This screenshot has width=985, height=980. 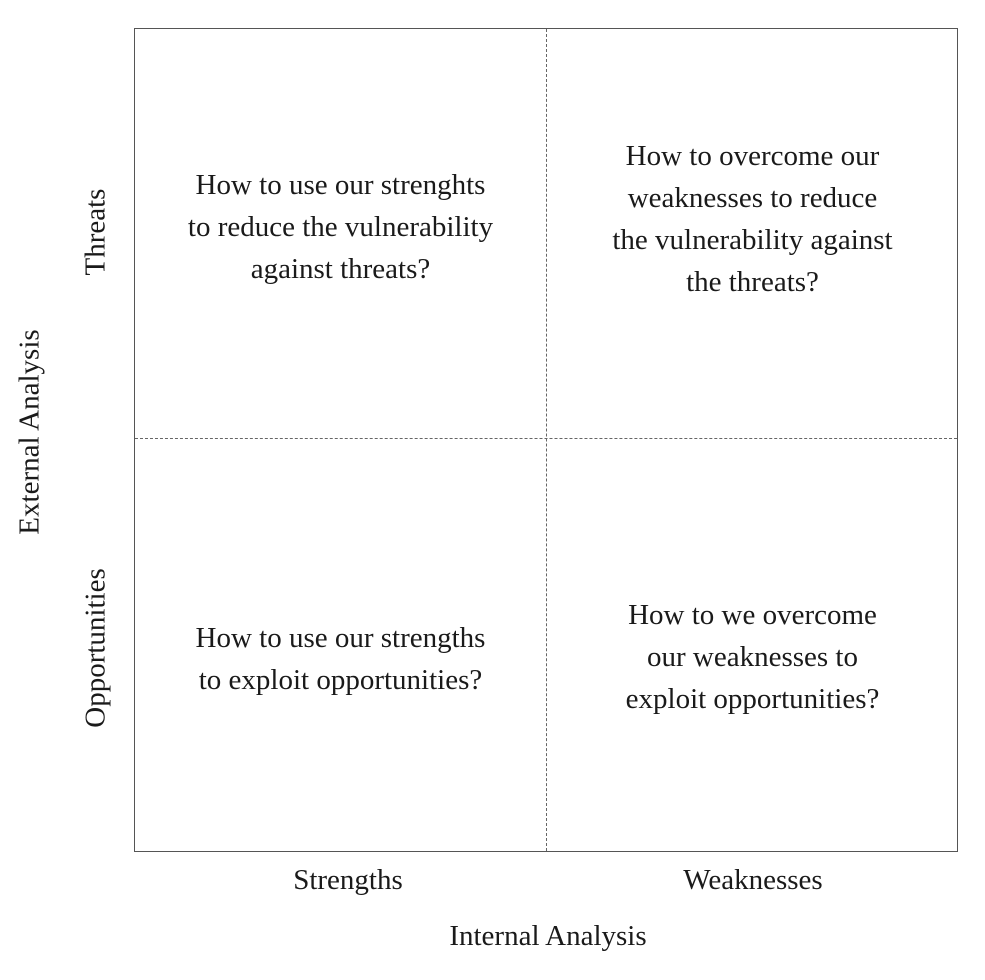 What do you see at coordinates (348, 880) in the screenshot?
I see `x-label-strengths: Strengths` at bounding box center [348, 880].